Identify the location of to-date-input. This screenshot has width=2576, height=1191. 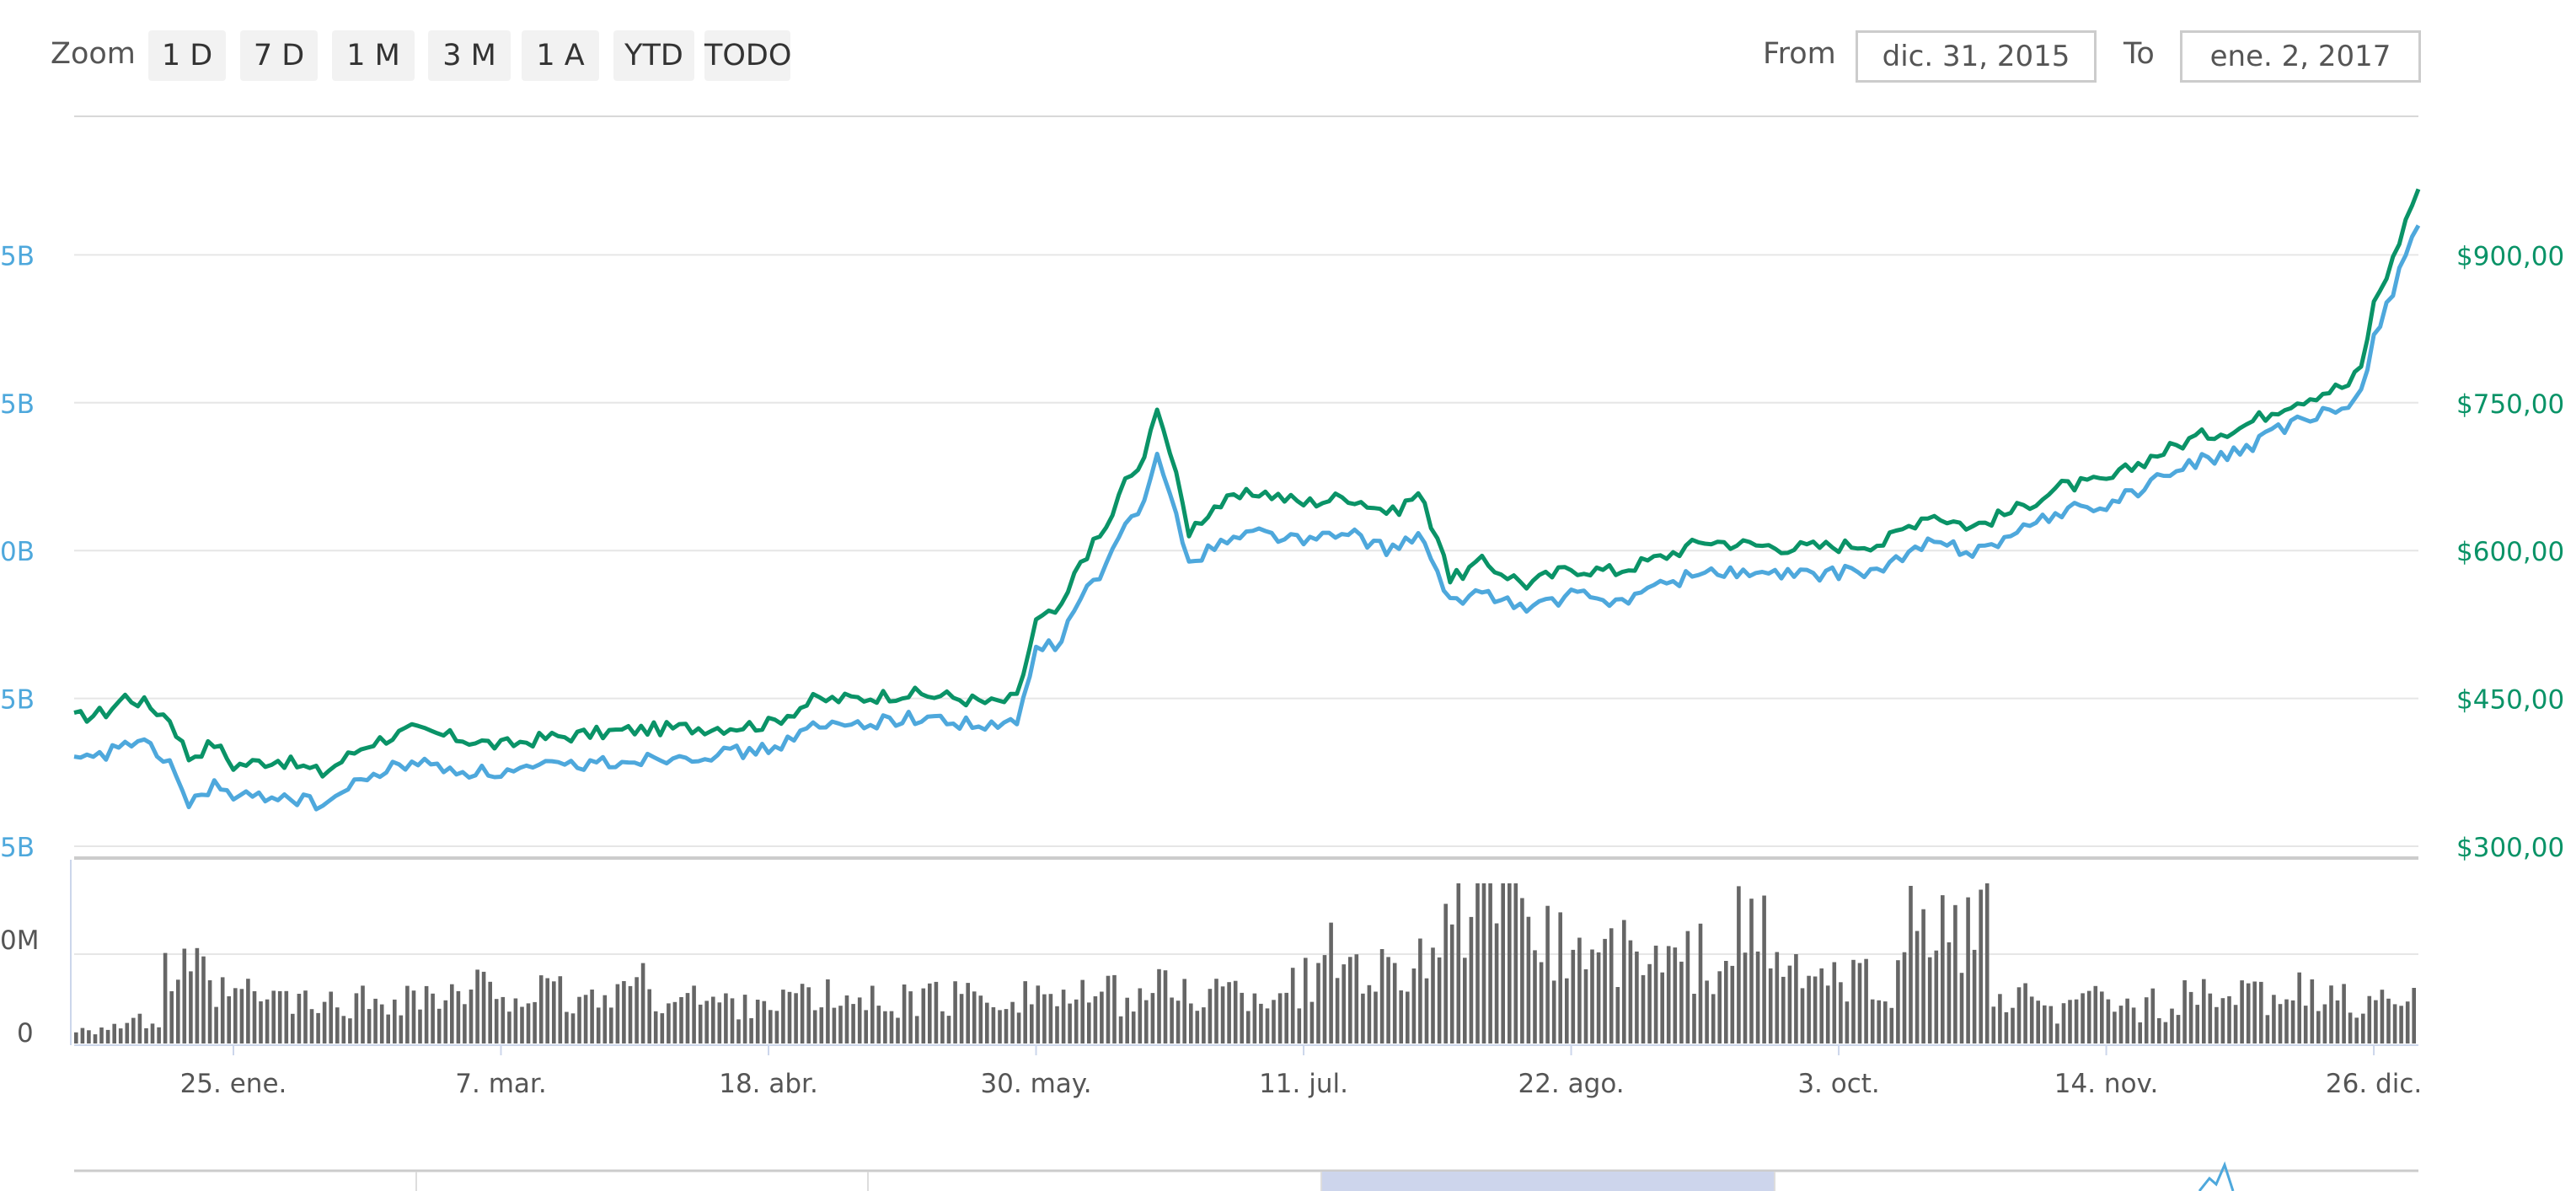
(2300, 56).